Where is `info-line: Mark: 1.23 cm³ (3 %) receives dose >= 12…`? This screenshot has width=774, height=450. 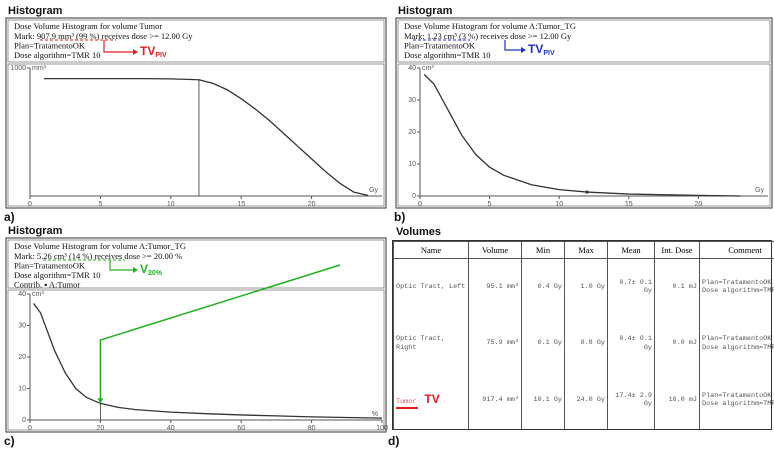
info-line: Mark: 1.23 cm³ (3 %) receives dose >= 12… is located at coordinates (488, 36).